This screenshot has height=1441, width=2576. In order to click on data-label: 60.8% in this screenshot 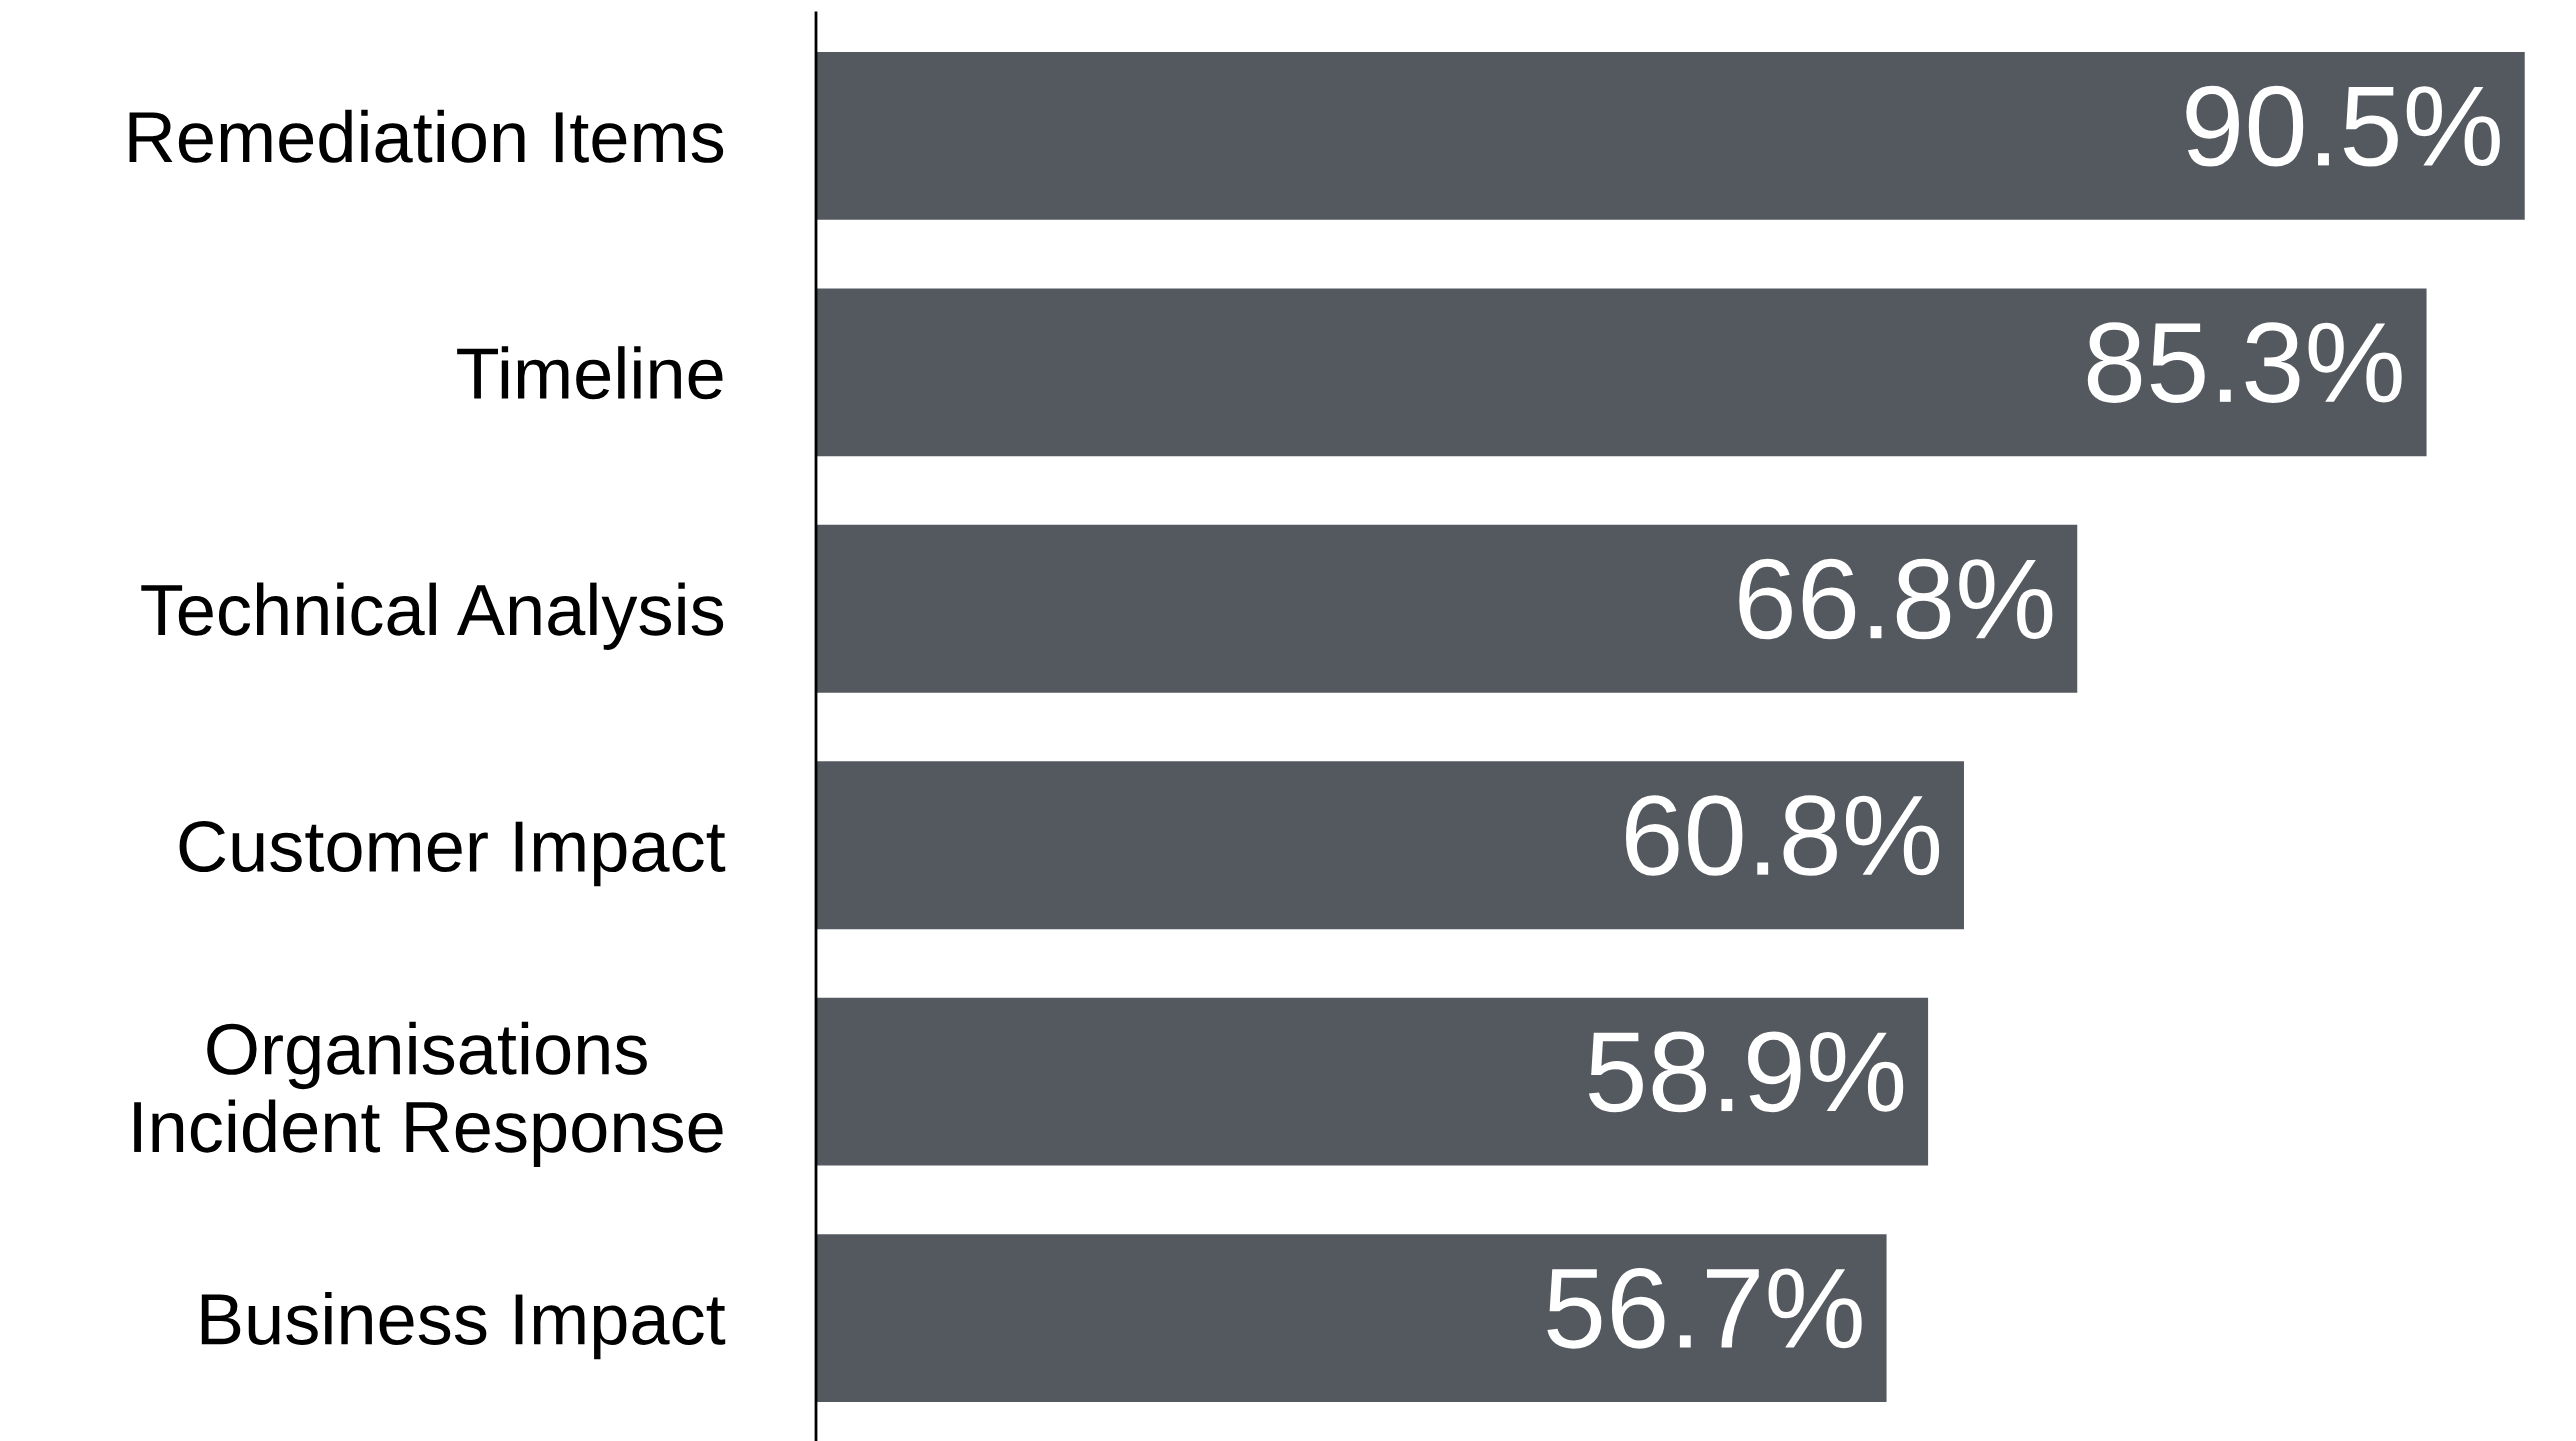, I will do `click(1783, 835)`.